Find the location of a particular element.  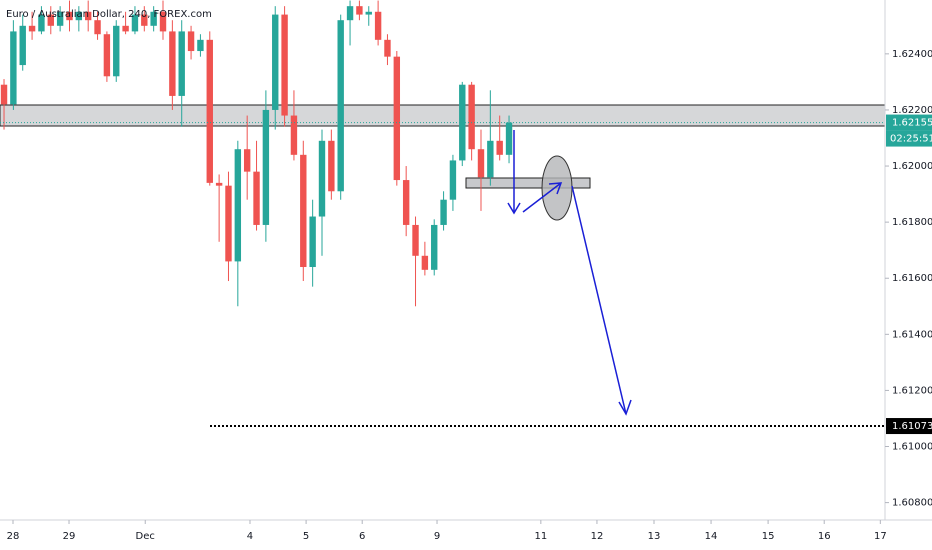

y-tick-label: 1.62000 is located at coordinates (912, 166).